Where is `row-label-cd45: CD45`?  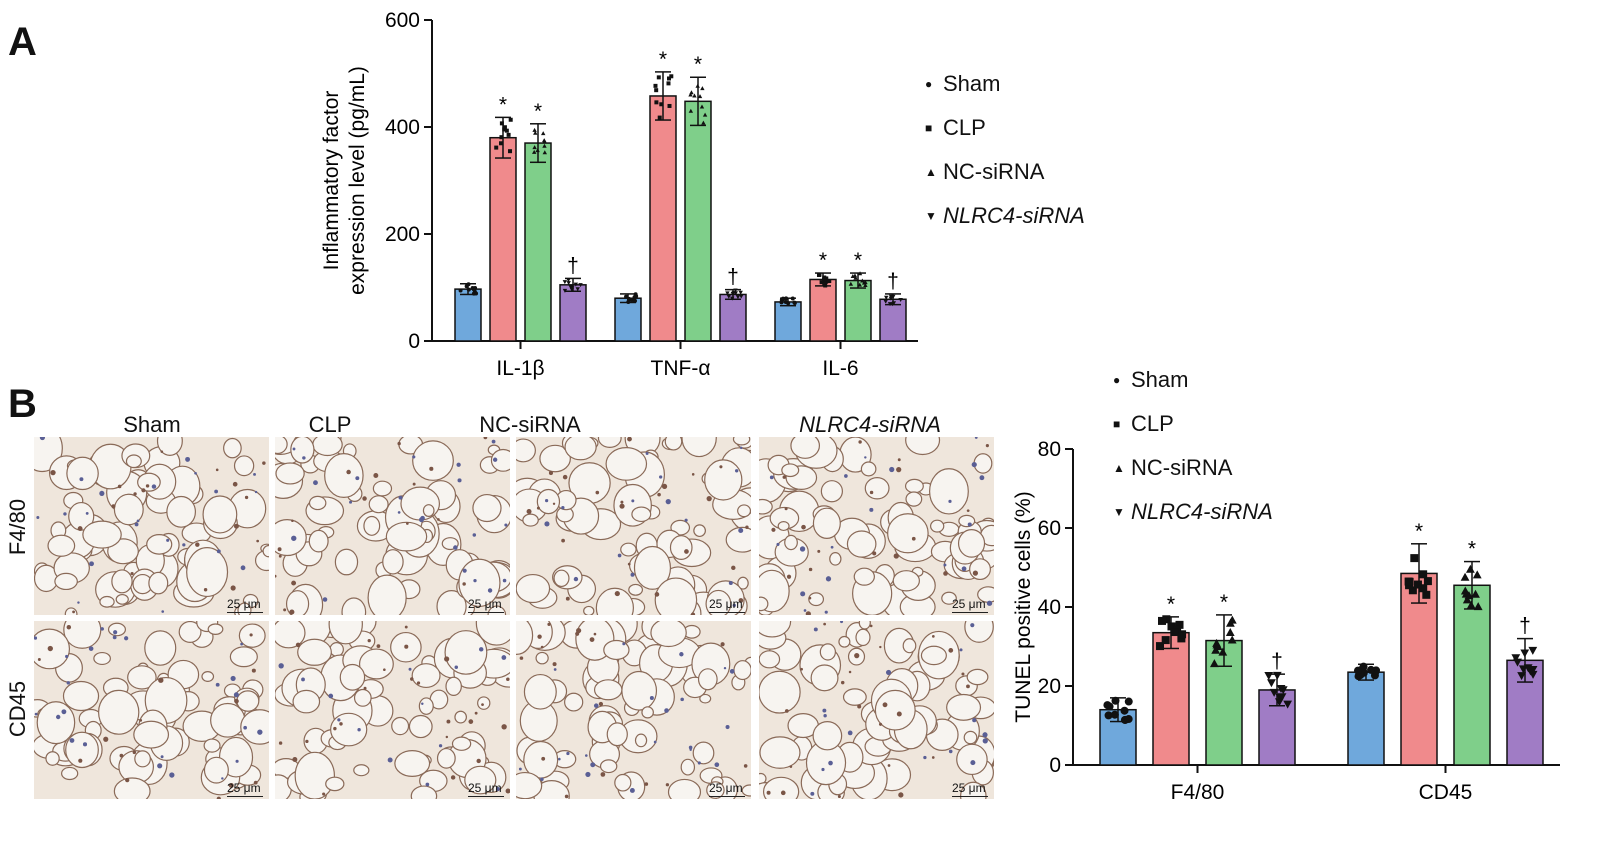 row-label-cd45: CD45 is located at coordinates (17, 709).